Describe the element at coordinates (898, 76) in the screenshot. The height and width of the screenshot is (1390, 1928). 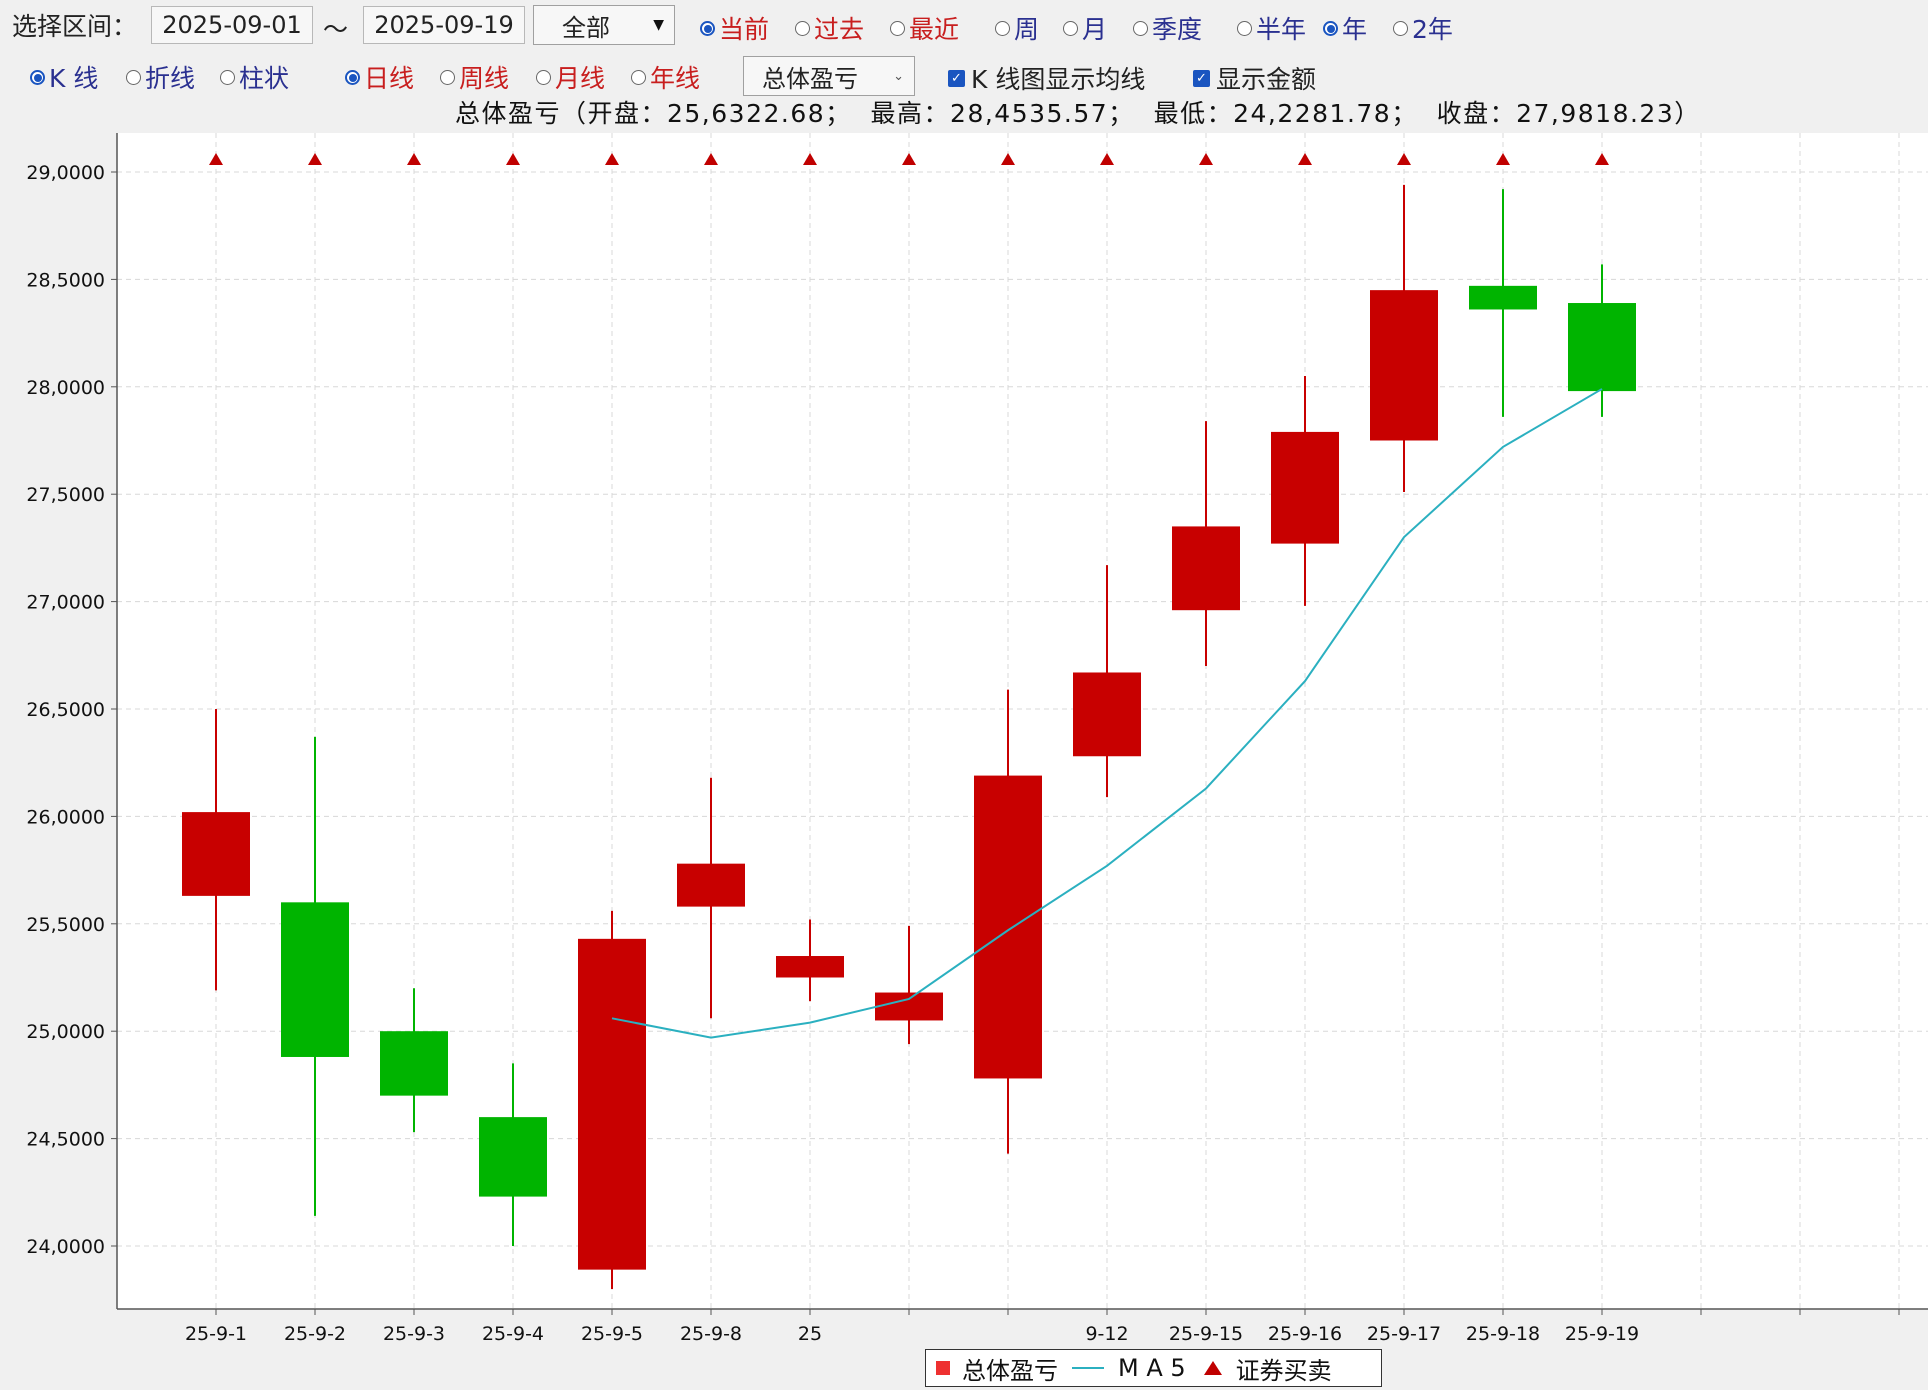
I see `chevron-down-icon: ⌄` at that location.